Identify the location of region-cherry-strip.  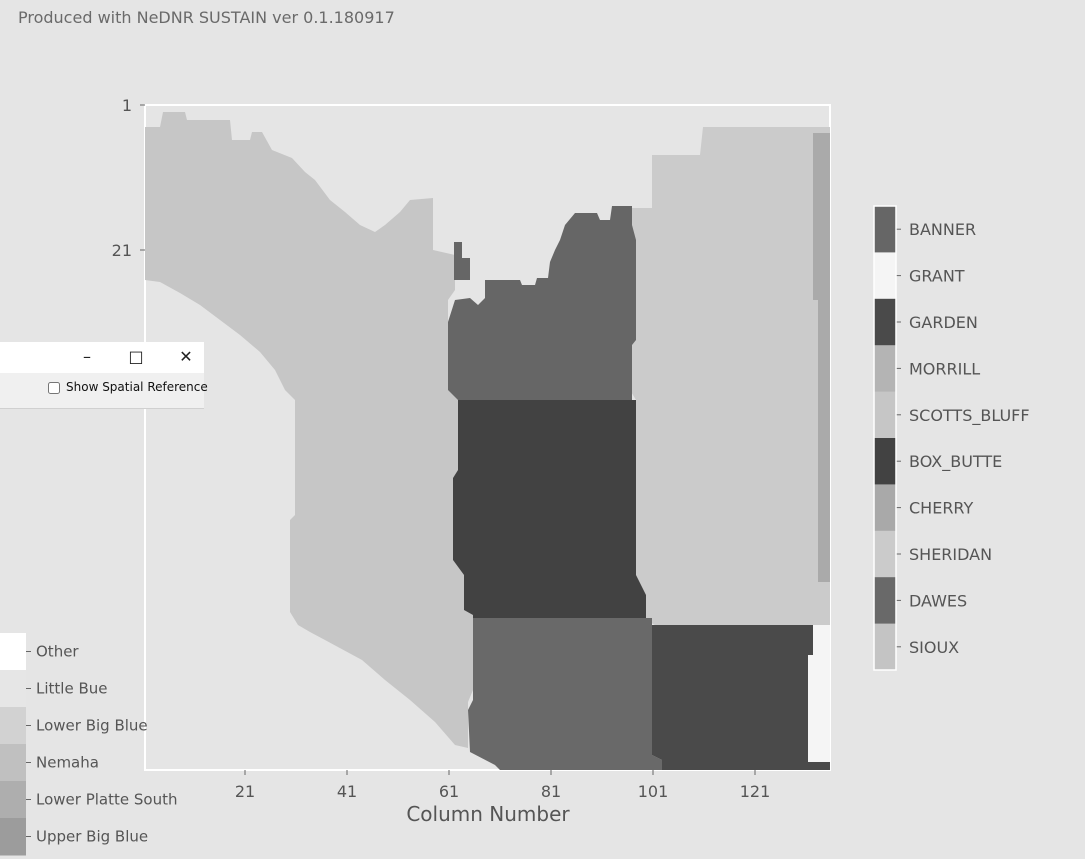
(821, 357).